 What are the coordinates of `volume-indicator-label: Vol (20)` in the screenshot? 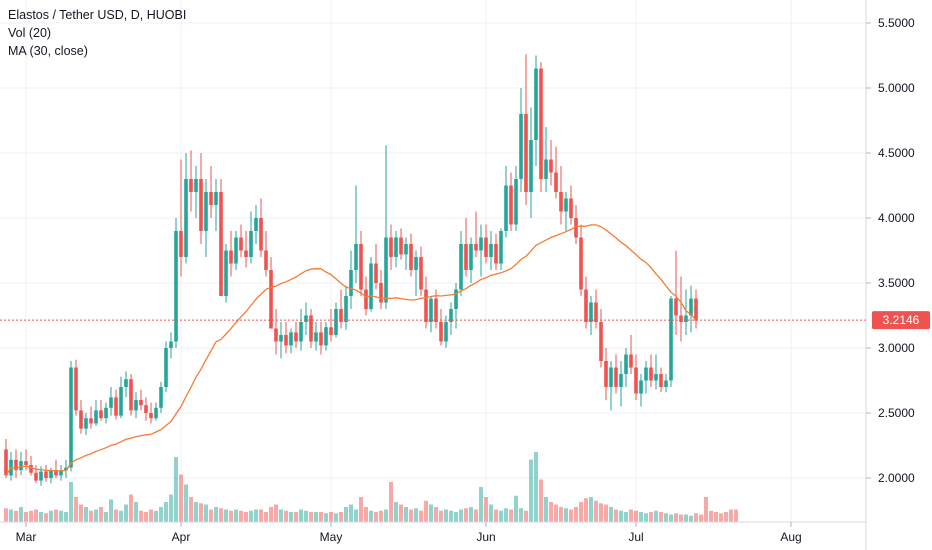 It's located at (30, 33).